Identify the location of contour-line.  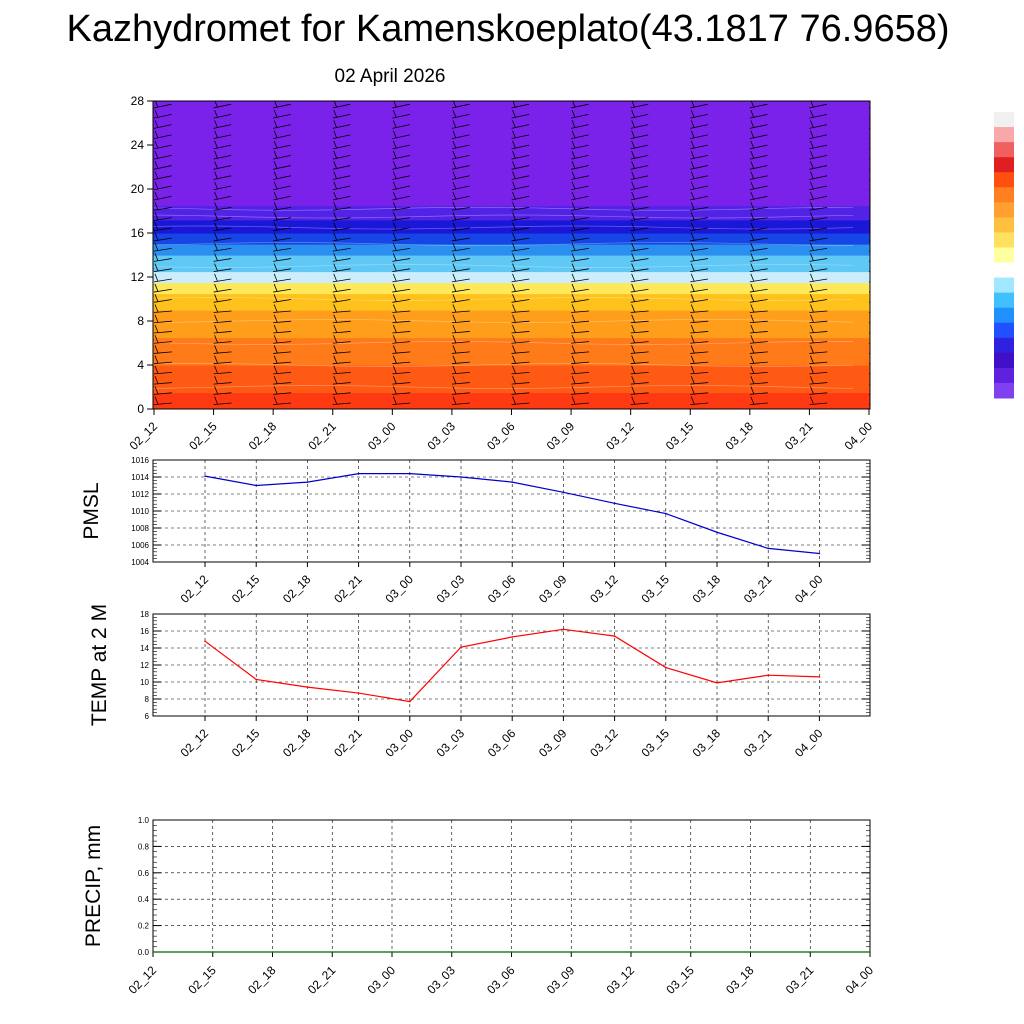
(503, 216).